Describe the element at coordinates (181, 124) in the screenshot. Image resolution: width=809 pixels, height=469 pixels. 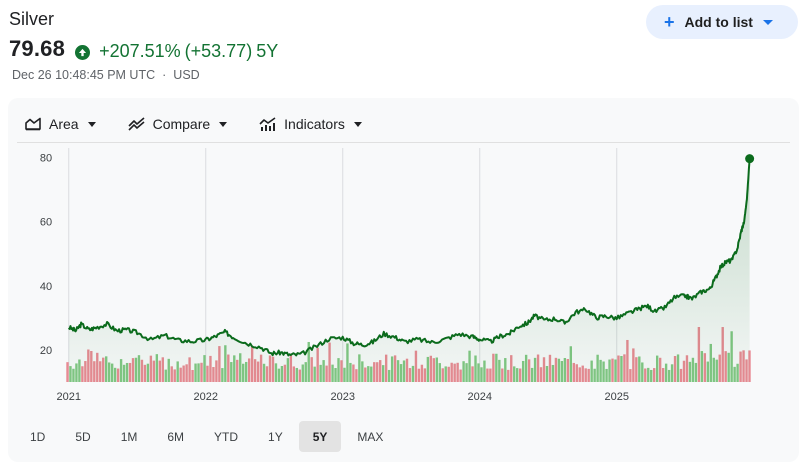
I see `compare-label: Compare` at that location.